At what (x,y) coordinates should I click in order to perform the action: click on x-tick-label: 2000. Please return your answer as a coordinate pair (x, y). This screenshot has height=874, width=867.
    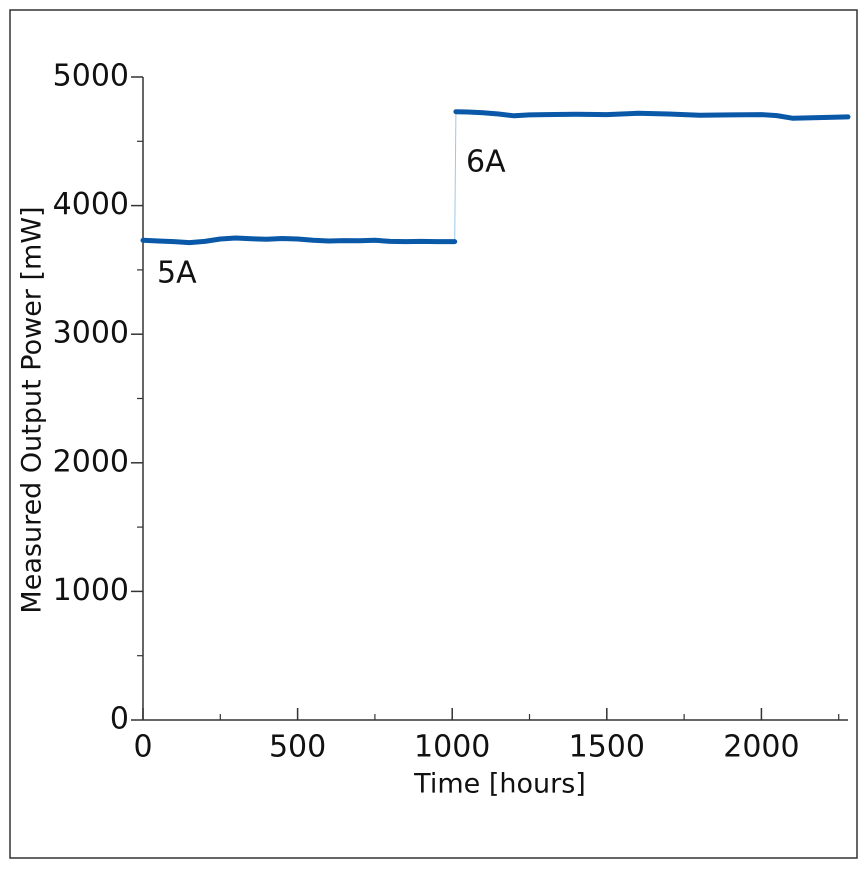
    Looking at the image, I should click on (761, 747).